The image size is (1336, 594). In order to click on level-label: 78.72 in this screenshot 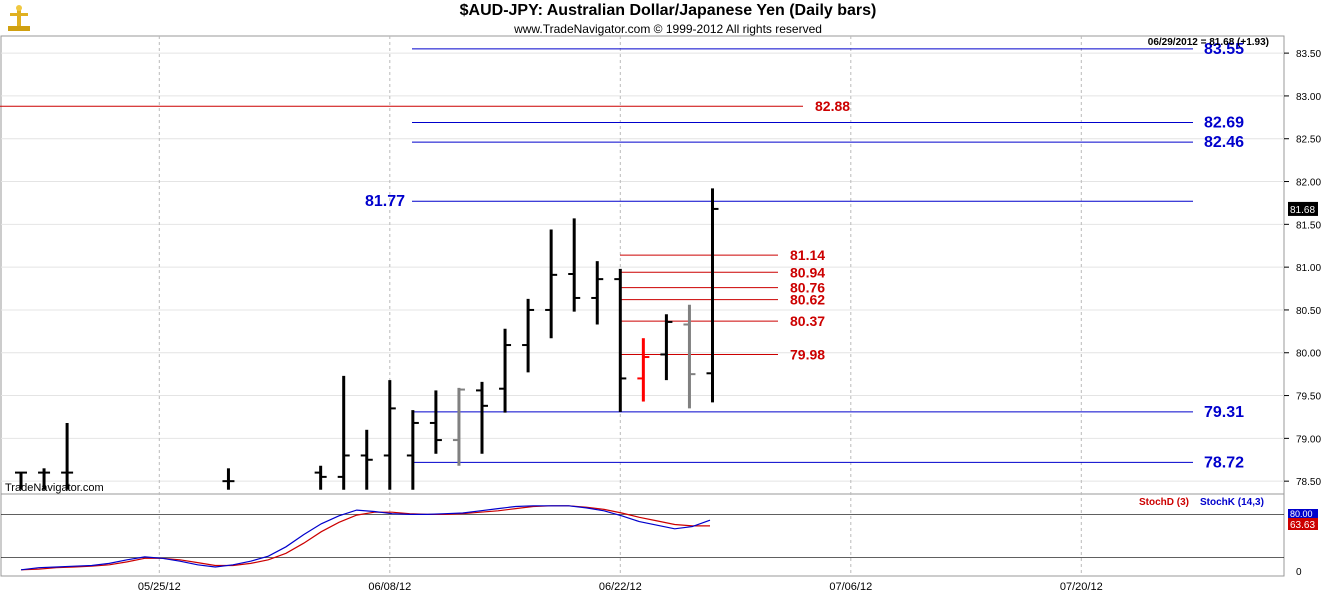, I will do `click(1224, 462)`.